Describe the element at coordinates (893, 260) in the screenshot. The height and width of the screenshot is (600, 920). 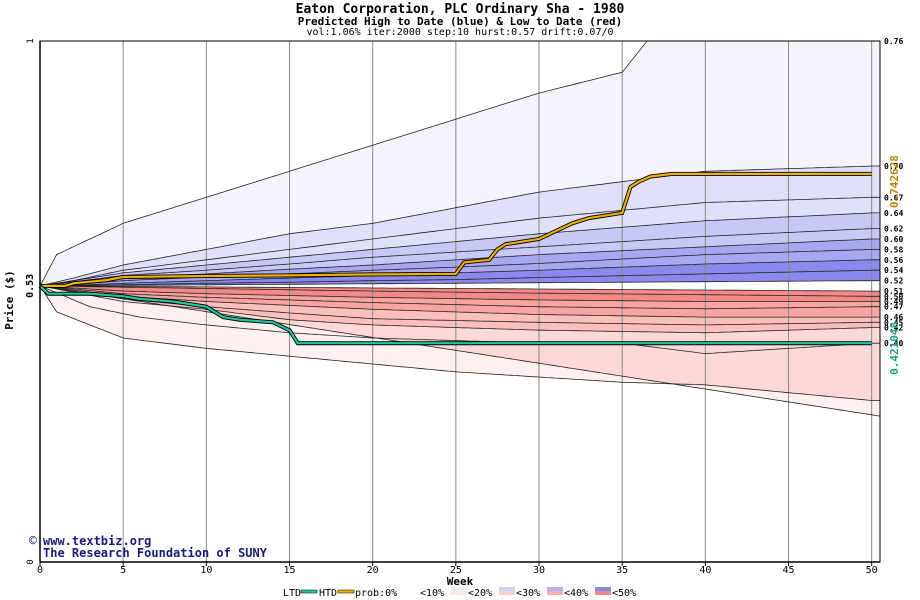
I see `quantile-label: 0.56` at that location.